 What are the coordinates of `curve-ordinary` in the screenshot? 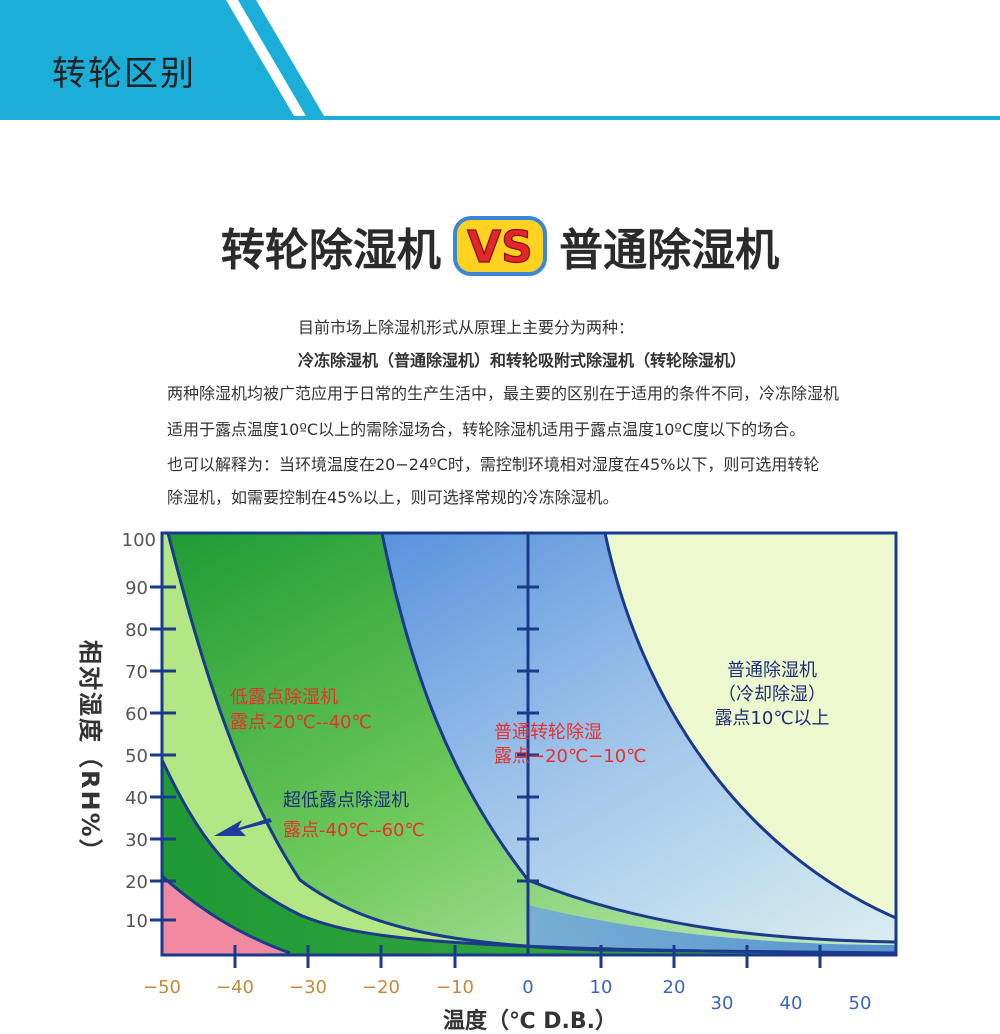 It's located at (750, 726).